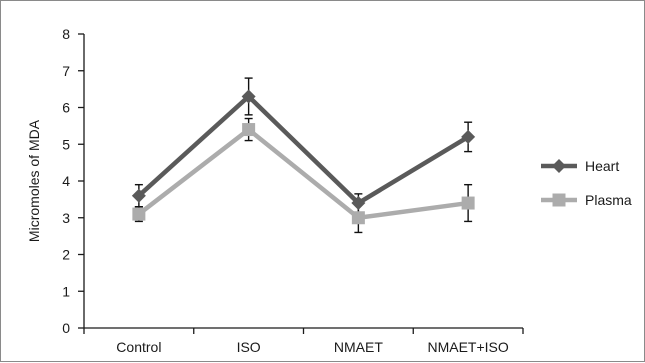 The image size is (645, 363). Describe the element at coordinates (467, 347) in the screenshot. I see `x-tick-label: NMAET+ISO` at that location.